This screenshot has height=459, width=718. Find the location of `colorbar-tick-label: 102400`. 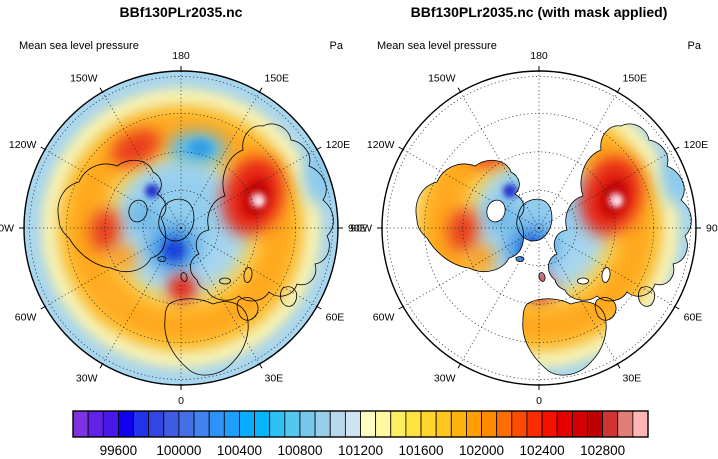

colorbar-tick-label: 102400 is located at coordinates (542, 450).